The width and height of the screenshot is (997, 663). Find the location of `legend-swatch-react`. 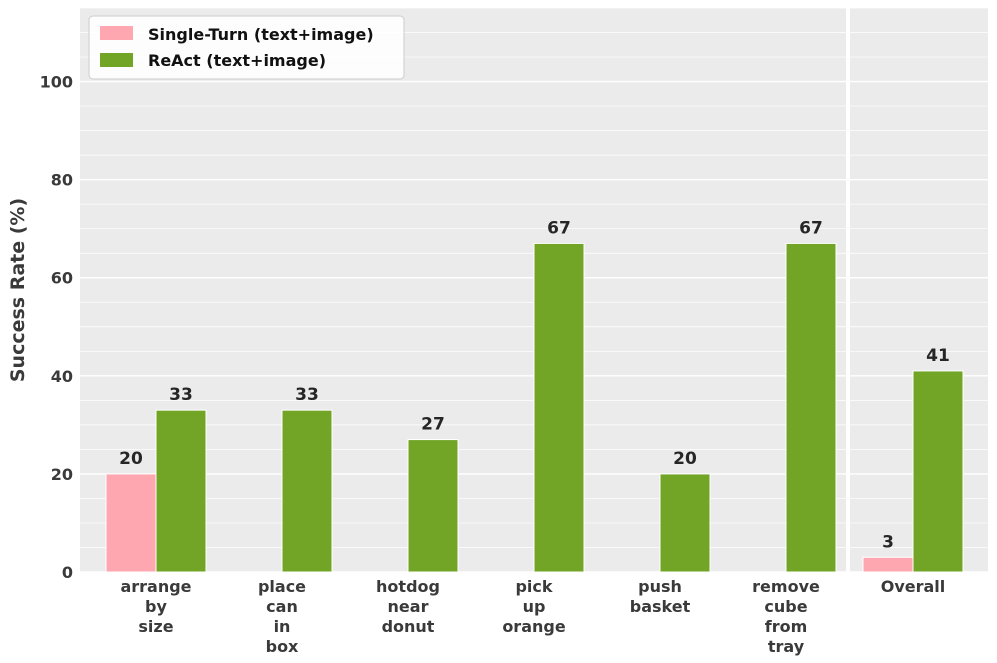

legend-swatch-react is located at coordinates (116, 60).